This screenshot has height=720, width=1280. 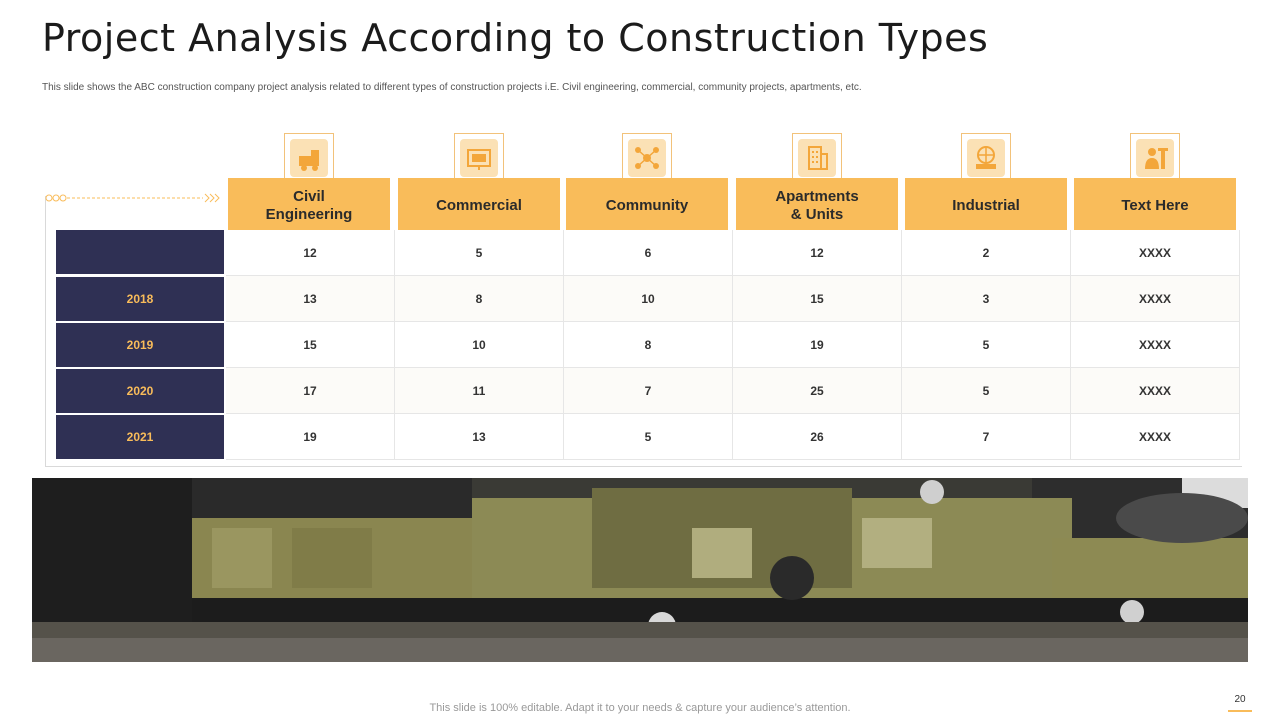 I want to click on column-header: Community, so click(x=647, y=205).